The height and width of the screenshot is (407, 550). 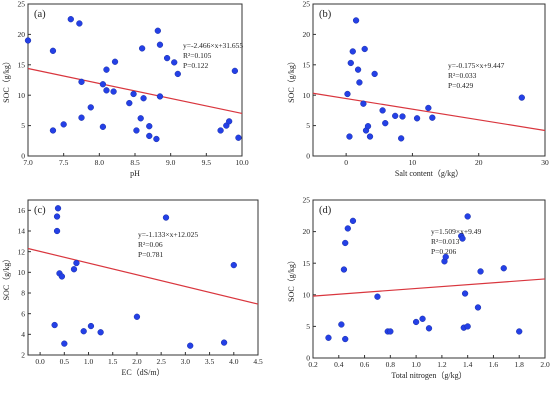 I want to click on x-tick-label: 1.5, so click(x=113, y=361).